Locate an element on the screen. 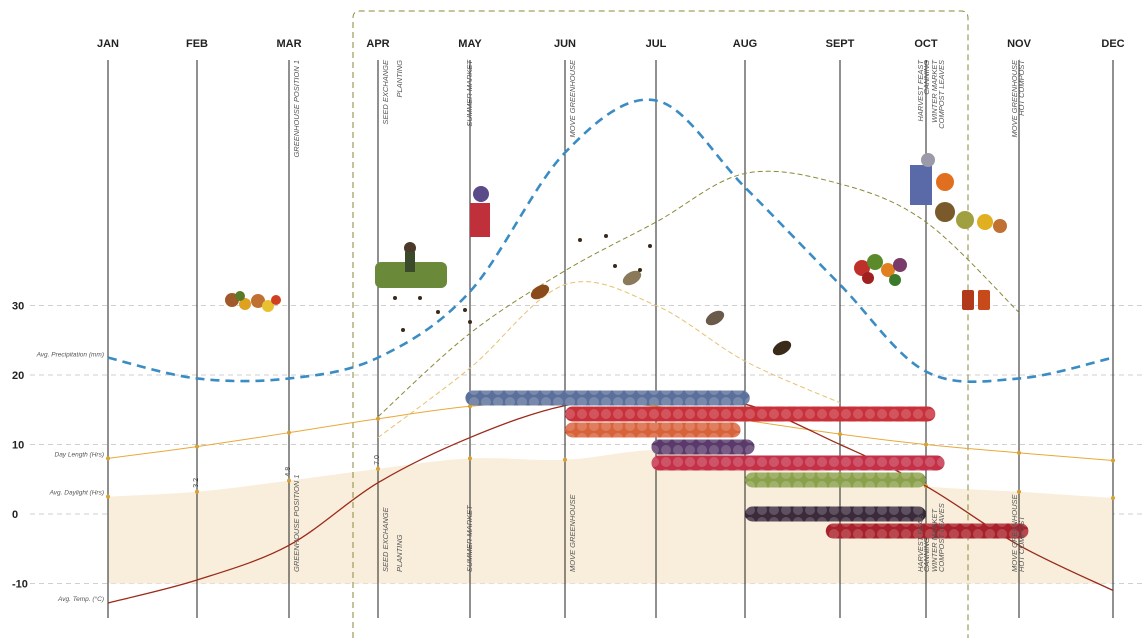 The image size is (1143, 638). y-tick-label: 30 is located at coordinates (18, 307).